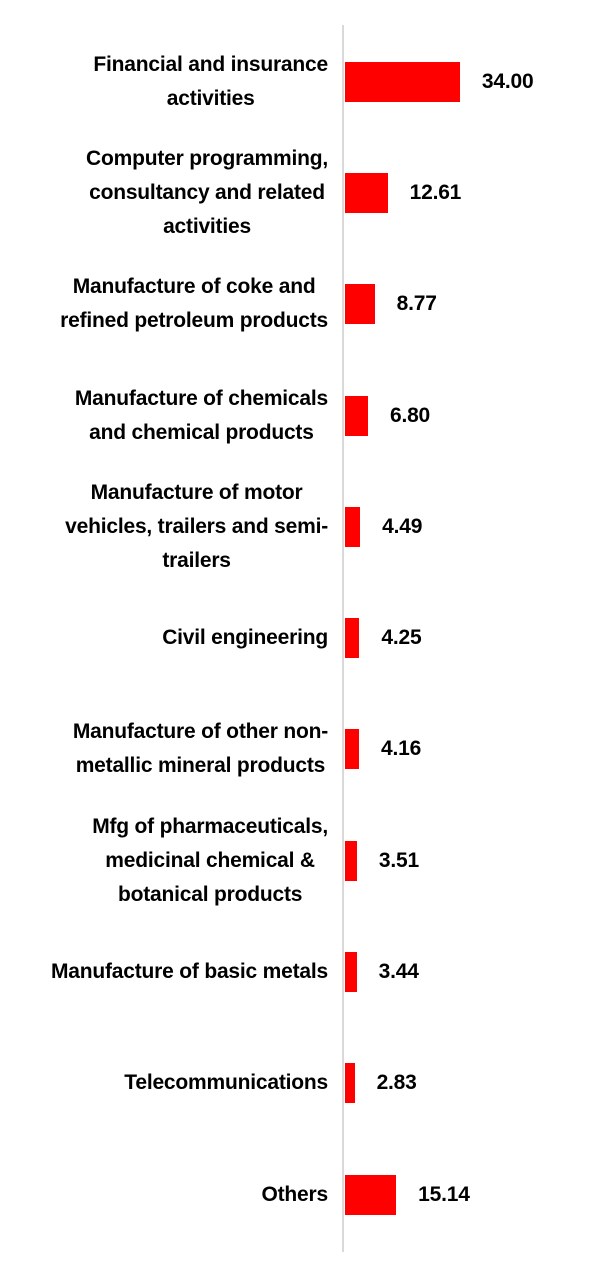  What do you see at coordinates (410, 415) in the screenshot?
I see `value-label: 6.80` at bounding box center [410, 415].